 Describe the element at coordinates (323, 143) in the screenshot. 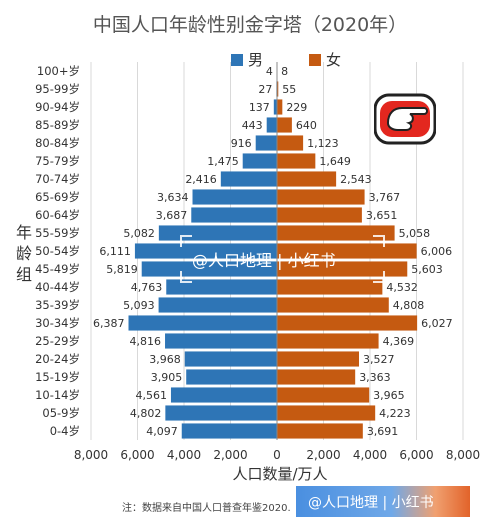

I see `data-label-female: 1,123` at that location.